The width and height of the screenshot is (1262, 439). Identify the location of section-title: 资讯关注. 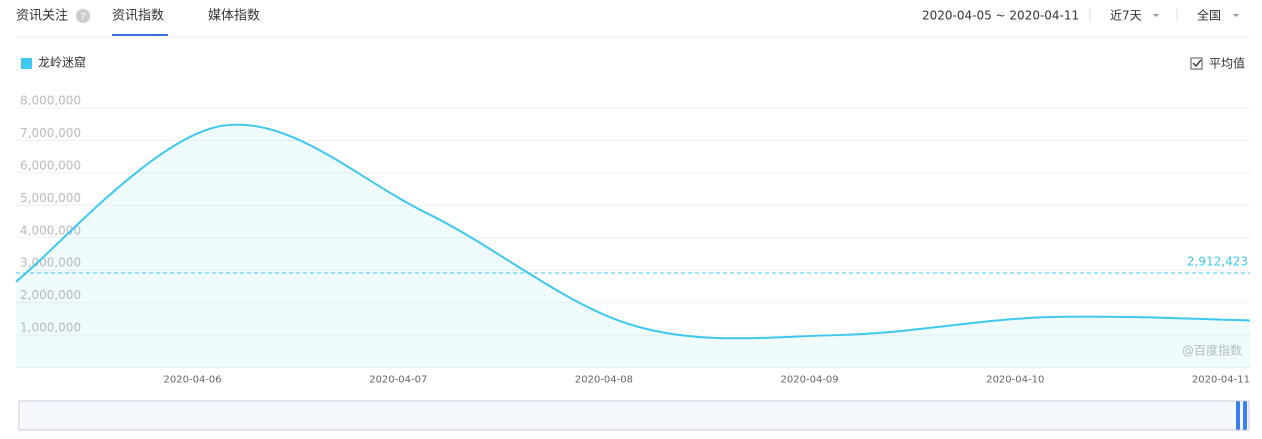
(42, 16).